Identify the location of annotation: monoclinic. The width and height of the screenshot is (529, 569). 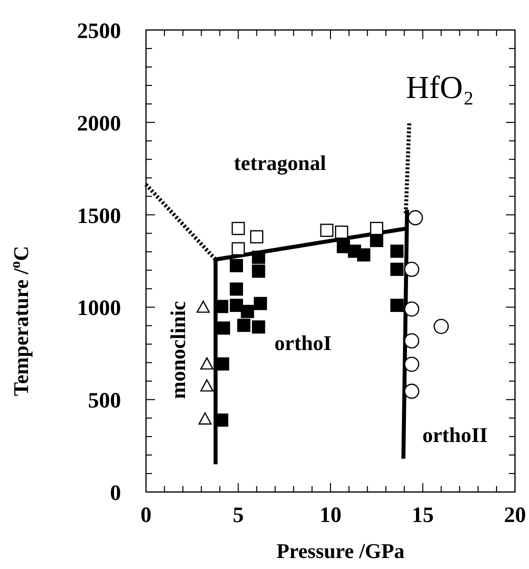
(178, 350).